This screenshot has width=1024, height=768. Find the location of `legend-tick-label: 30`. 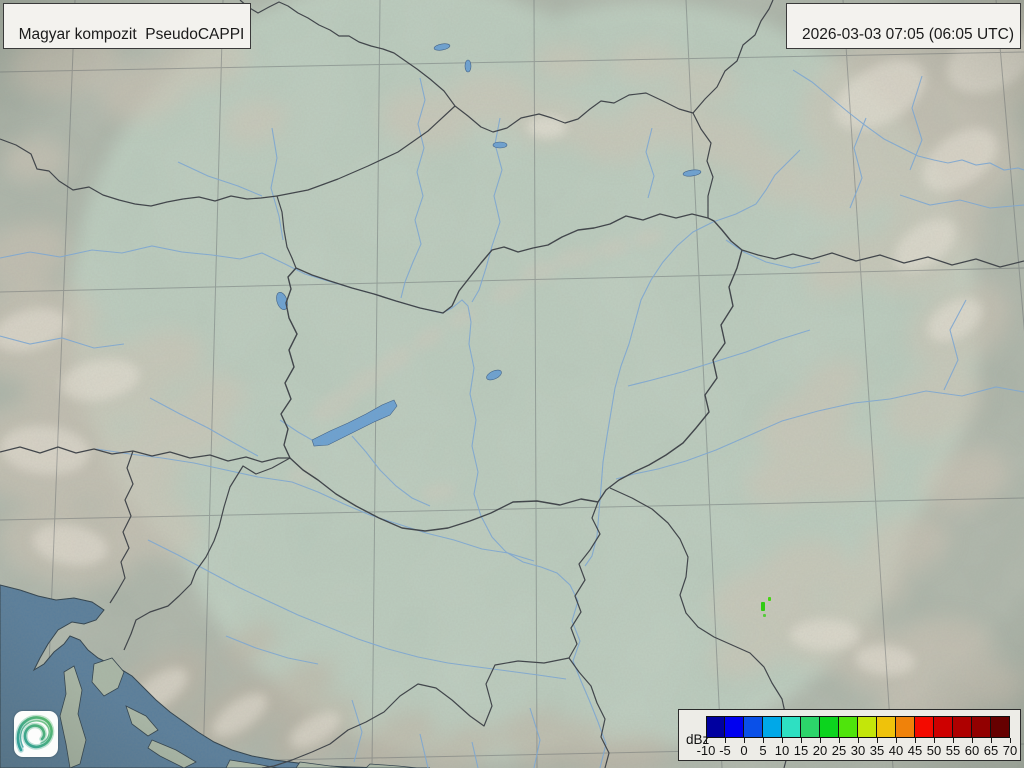

legend-tick-label: 30 is located at coordinates (858, 750).